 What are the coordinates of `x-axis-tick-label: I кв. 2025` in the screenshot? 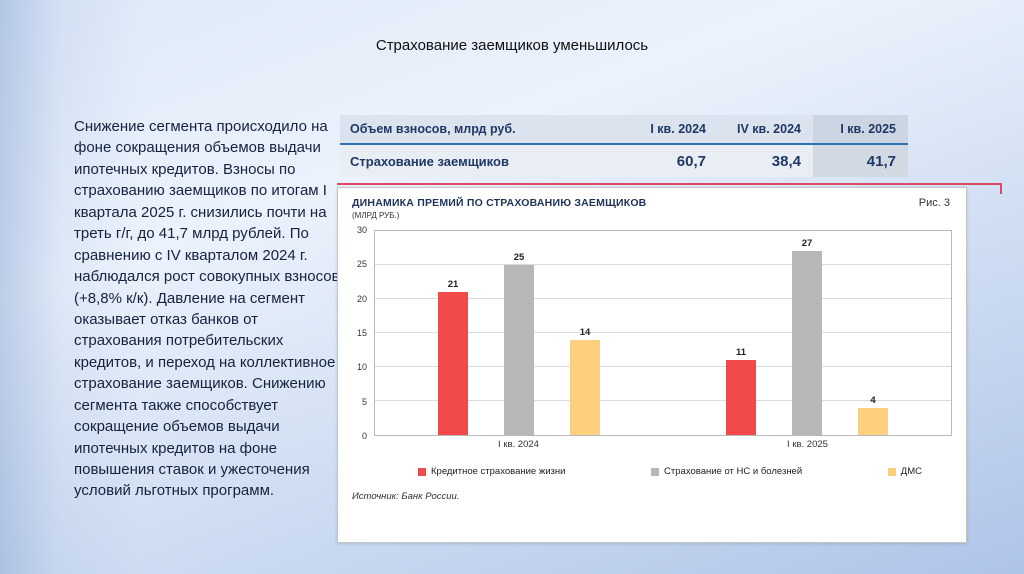 It's located at (807, 444).